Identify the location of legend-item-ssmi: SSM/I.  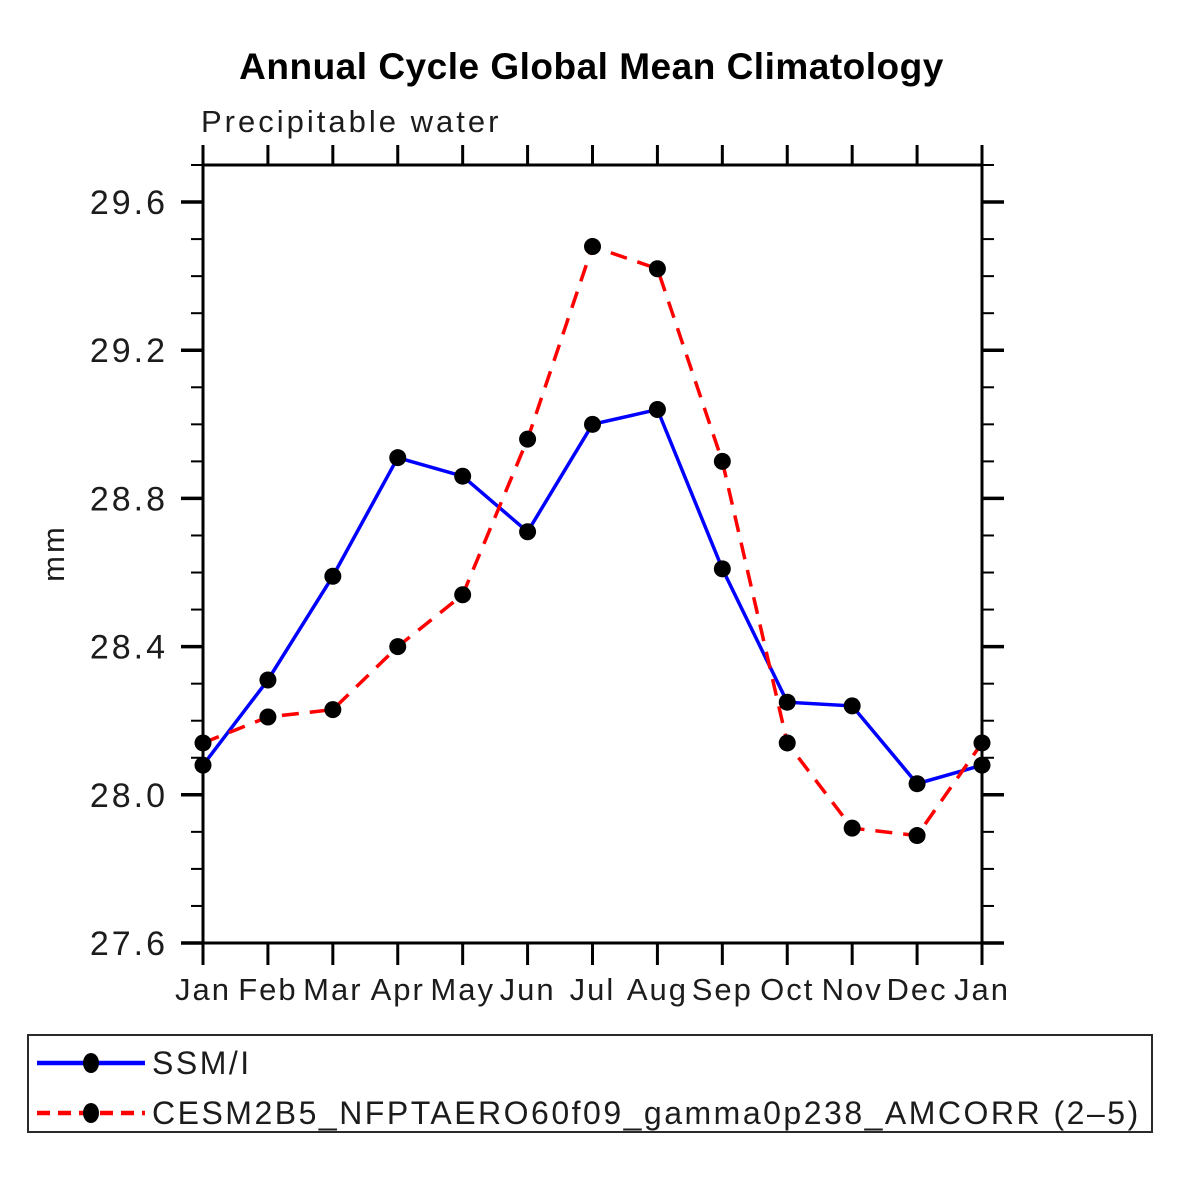
(143, 1063).